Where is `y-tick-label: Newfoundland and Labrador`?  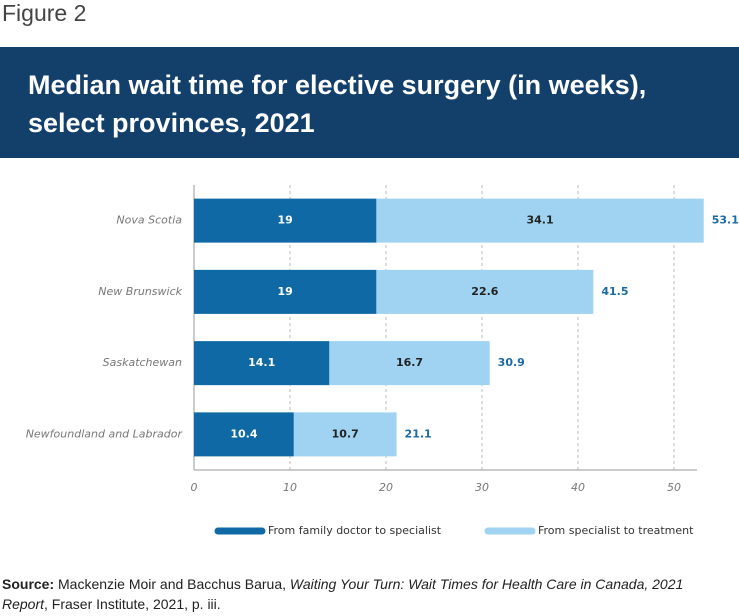
y-tick-label: Newfoundland and Labrador is located at coordinates (105, 433).